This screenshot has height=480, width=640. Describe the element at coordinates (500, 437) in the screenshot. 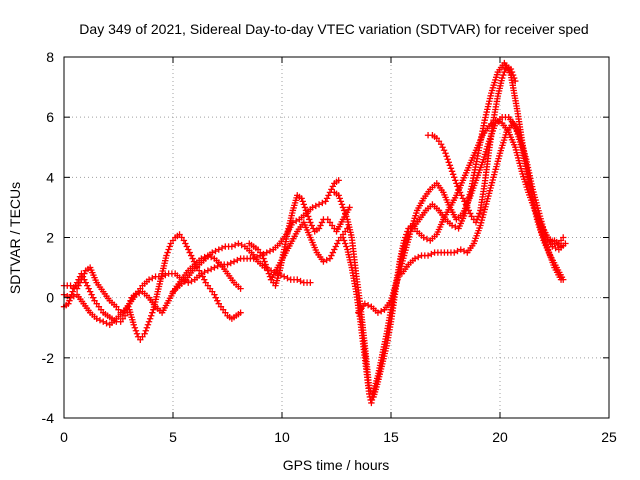

I see `x-tick-label: 20` at that location.